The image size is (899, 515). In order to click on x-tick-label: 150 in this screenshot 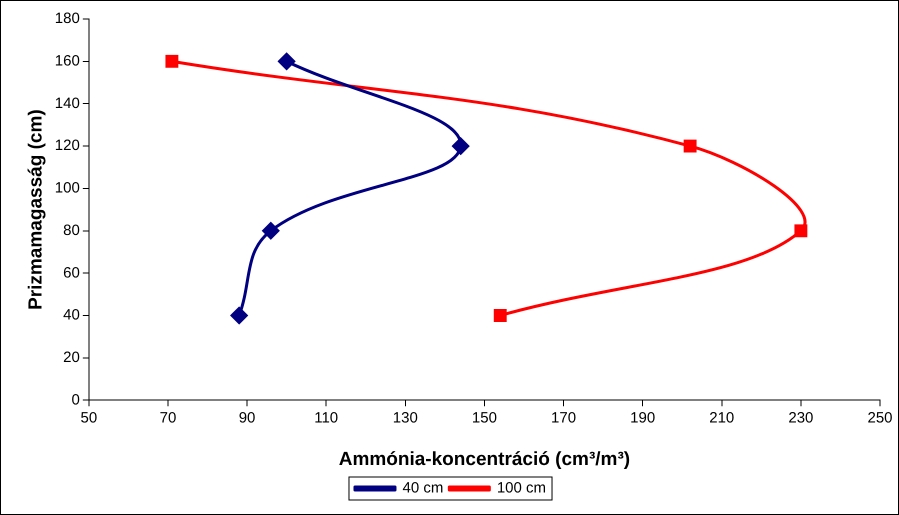, I will do `click(484, 417)`.